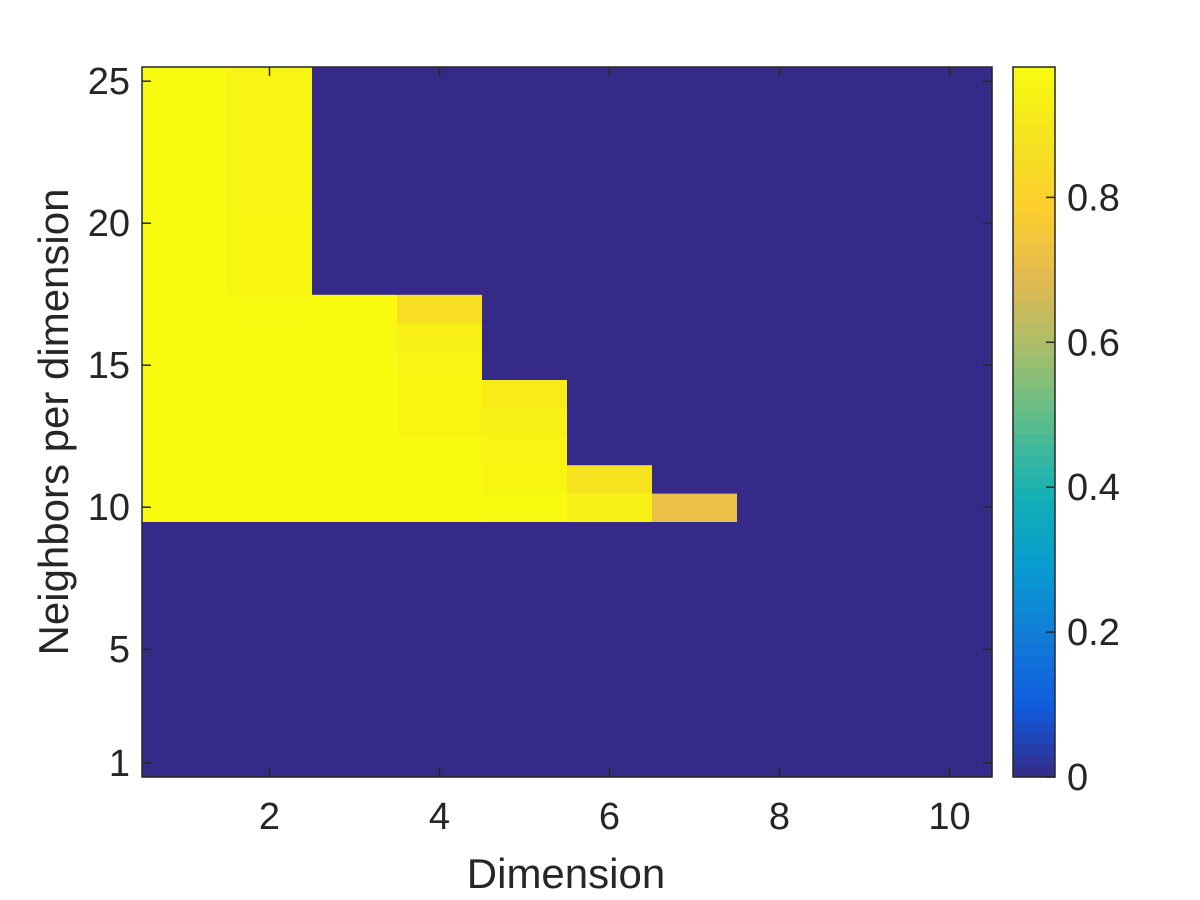  What do you see at coordinates (1077, 778) in the screenshot?
I see `colorbar-tick-label: 0` at bounding box center [1077, 778].